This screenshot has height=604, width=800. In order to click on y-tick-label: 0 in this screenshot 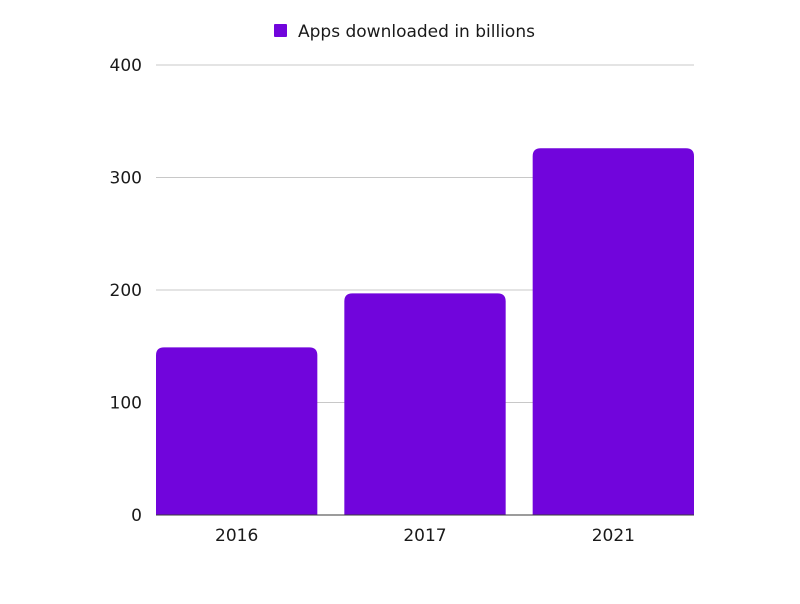, I will do `click(136, 516)`.